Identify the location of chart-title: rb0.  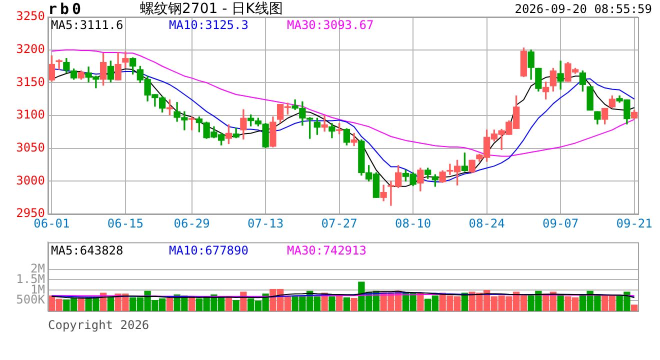
(66, 9).